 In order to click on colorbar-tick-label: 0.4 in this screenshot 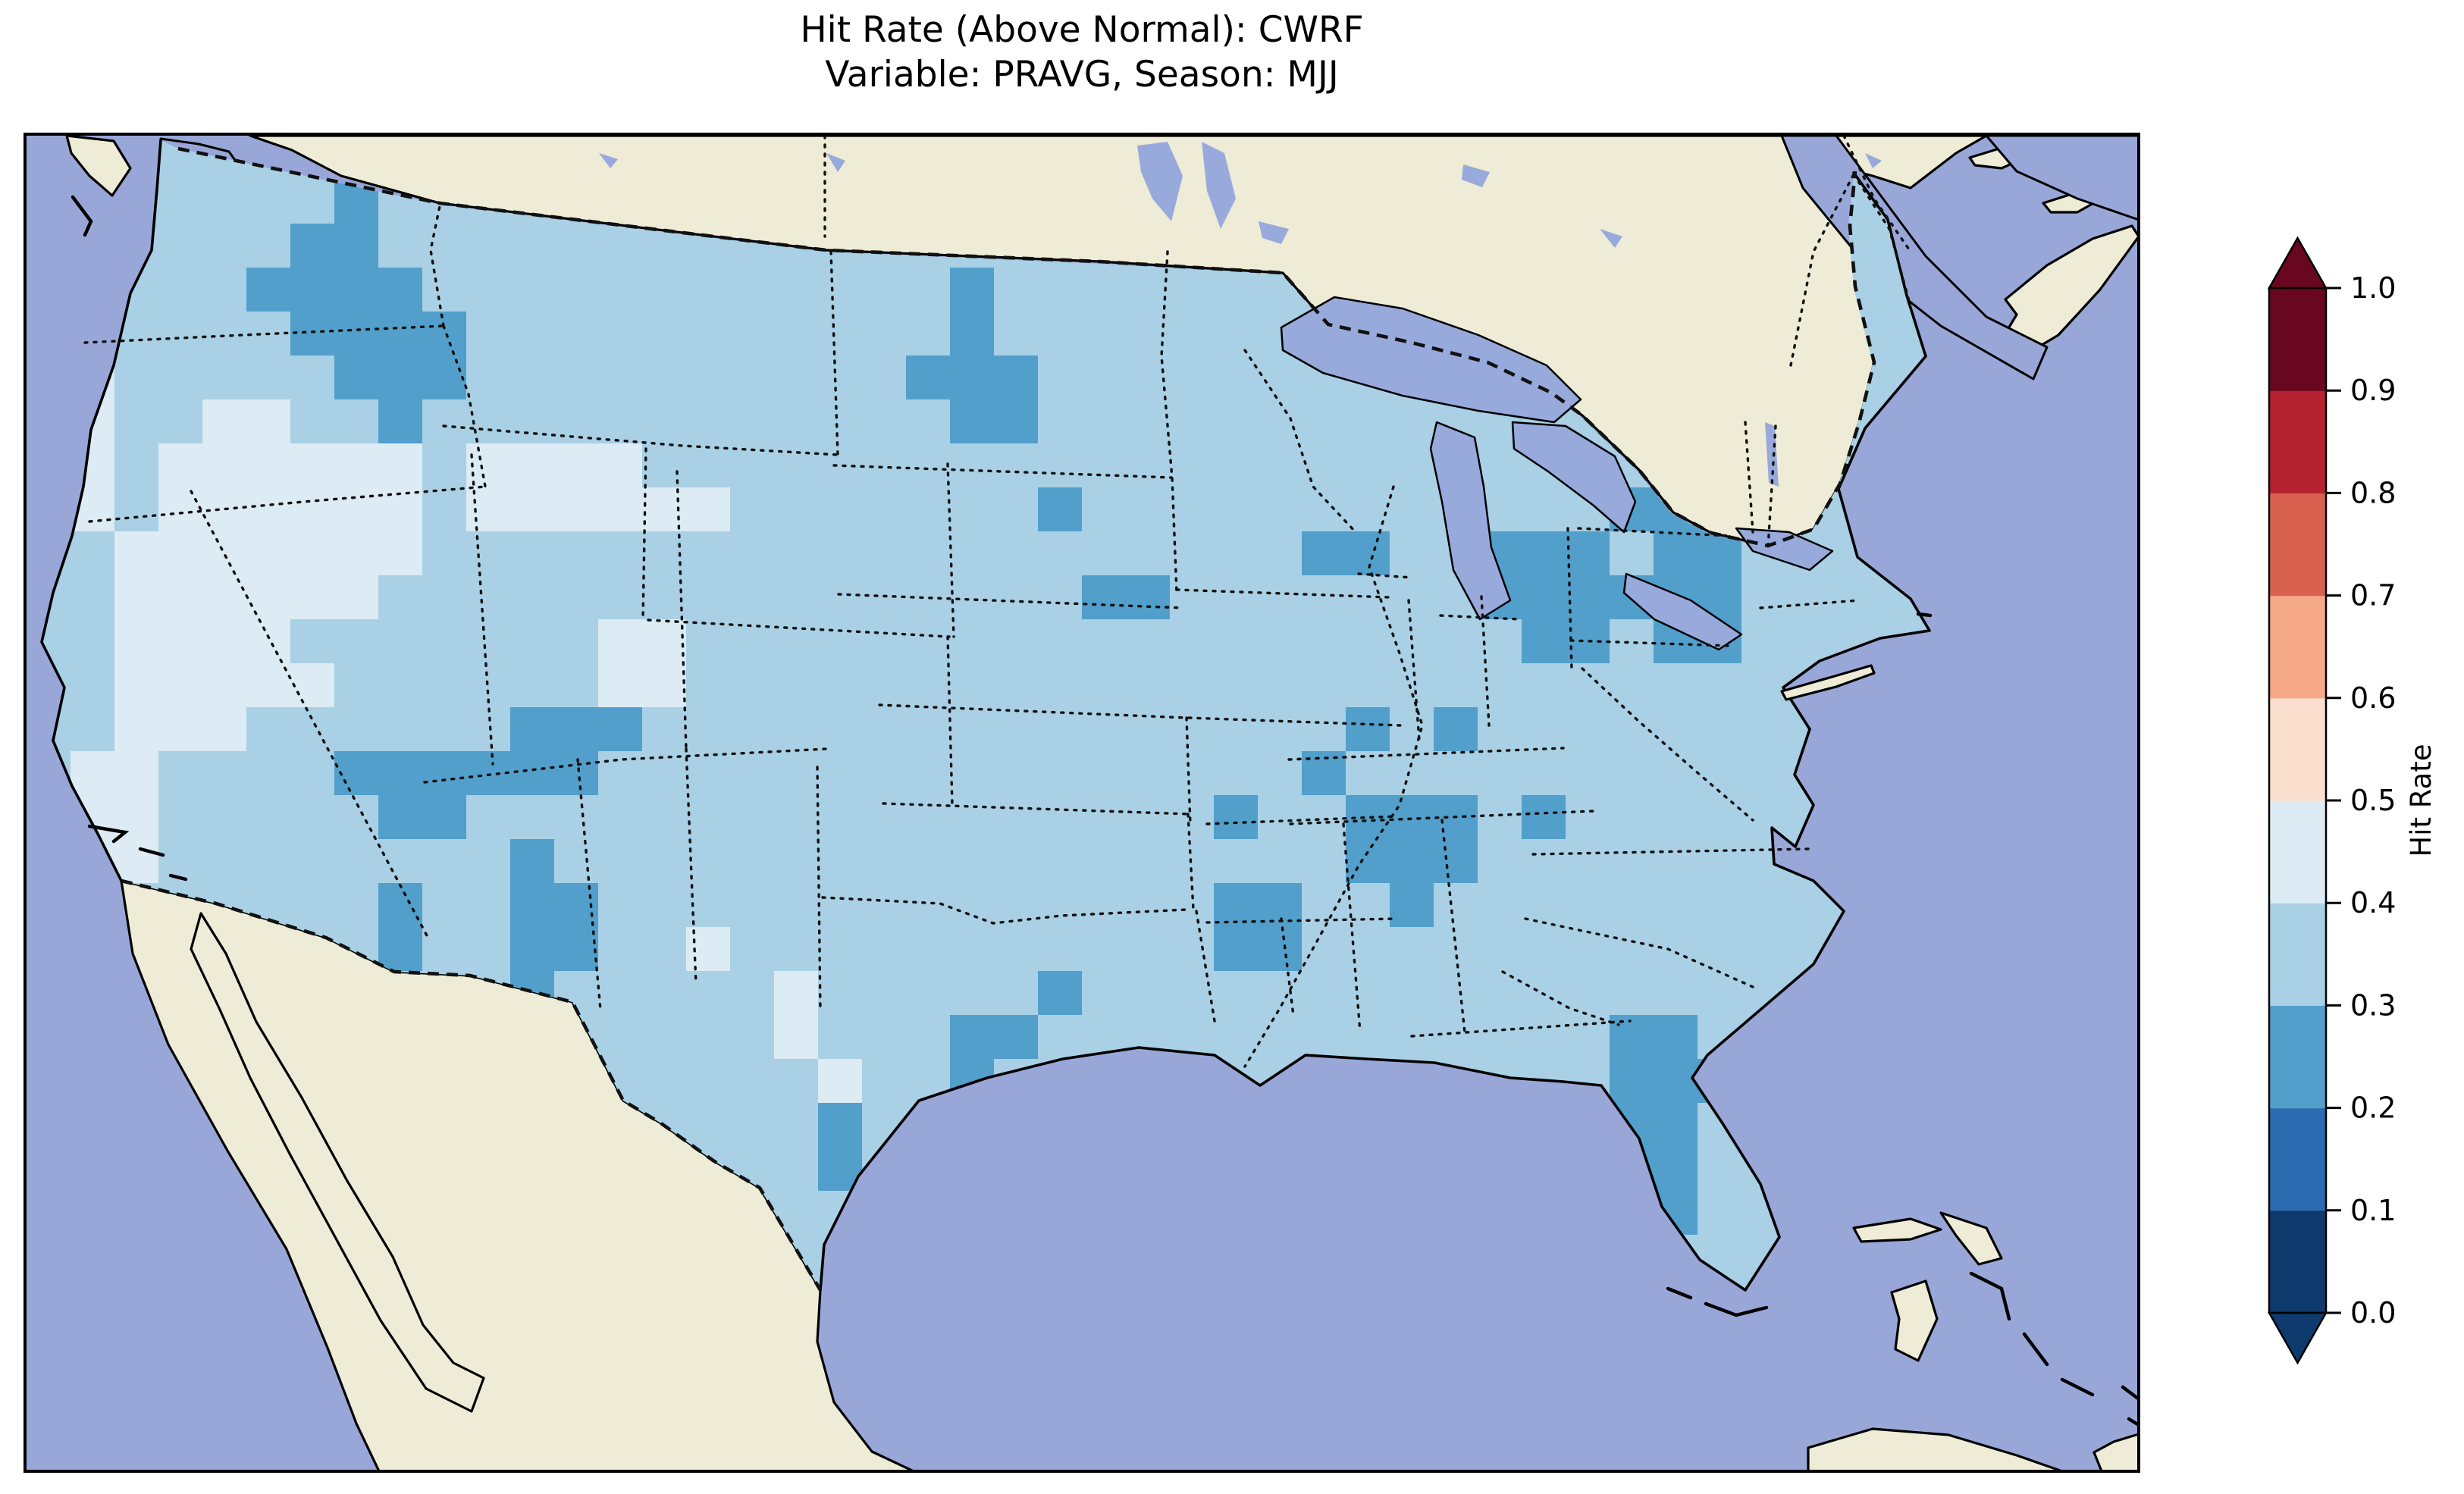, I will do `click(2373, 902)`.